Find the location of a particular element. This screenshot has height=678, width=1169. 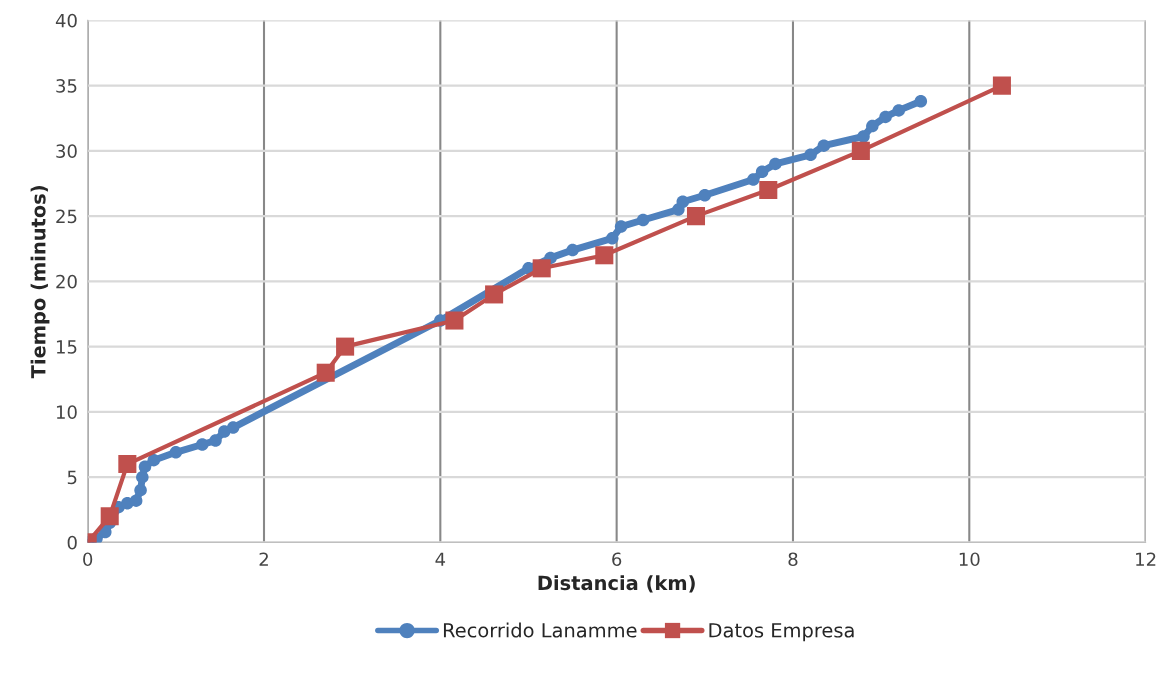

x-tick-label: 2 is located at coordinates (263, 559).